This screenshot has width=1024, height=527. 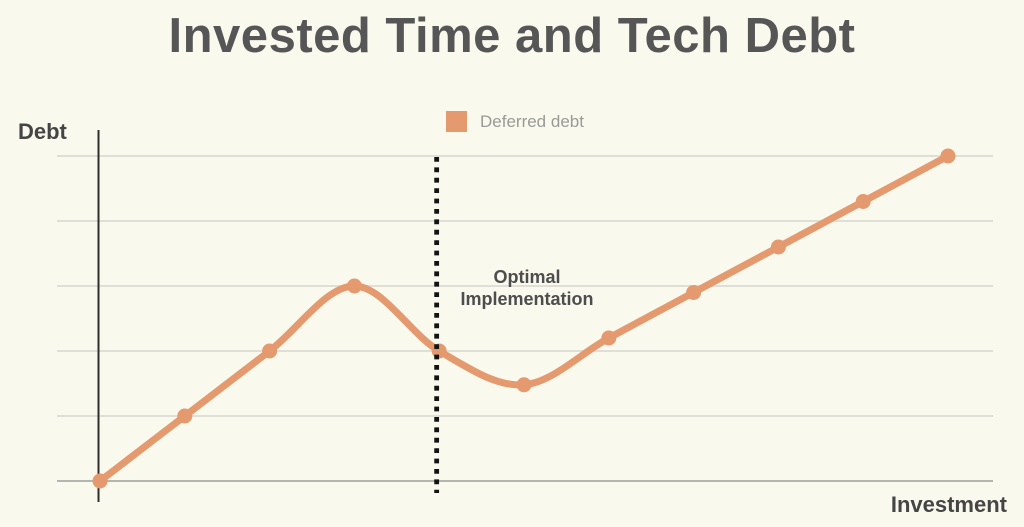 I want to click on legend-swatch, so click(x=456, y=121).